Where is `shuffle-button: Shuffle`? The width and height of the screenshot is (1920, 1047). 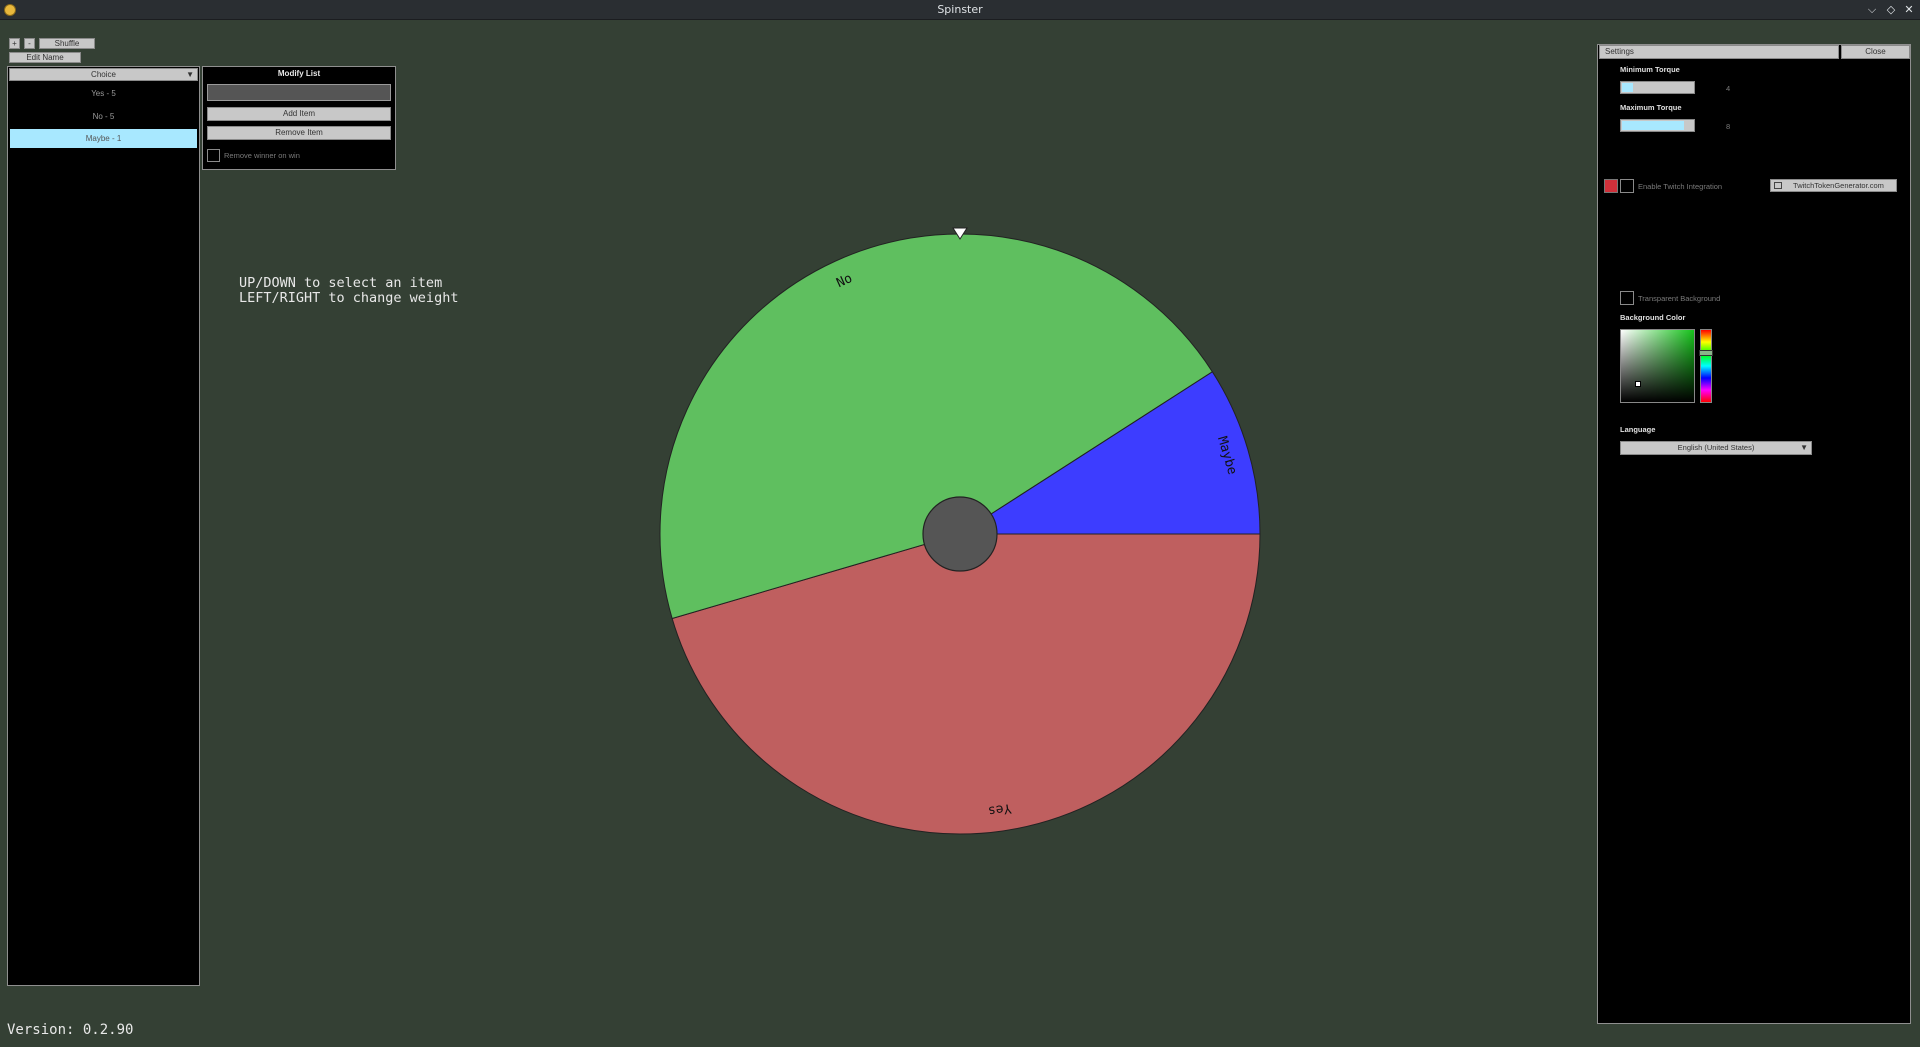
shuffle-button: Shuffle is located at coordinates (67, 43).